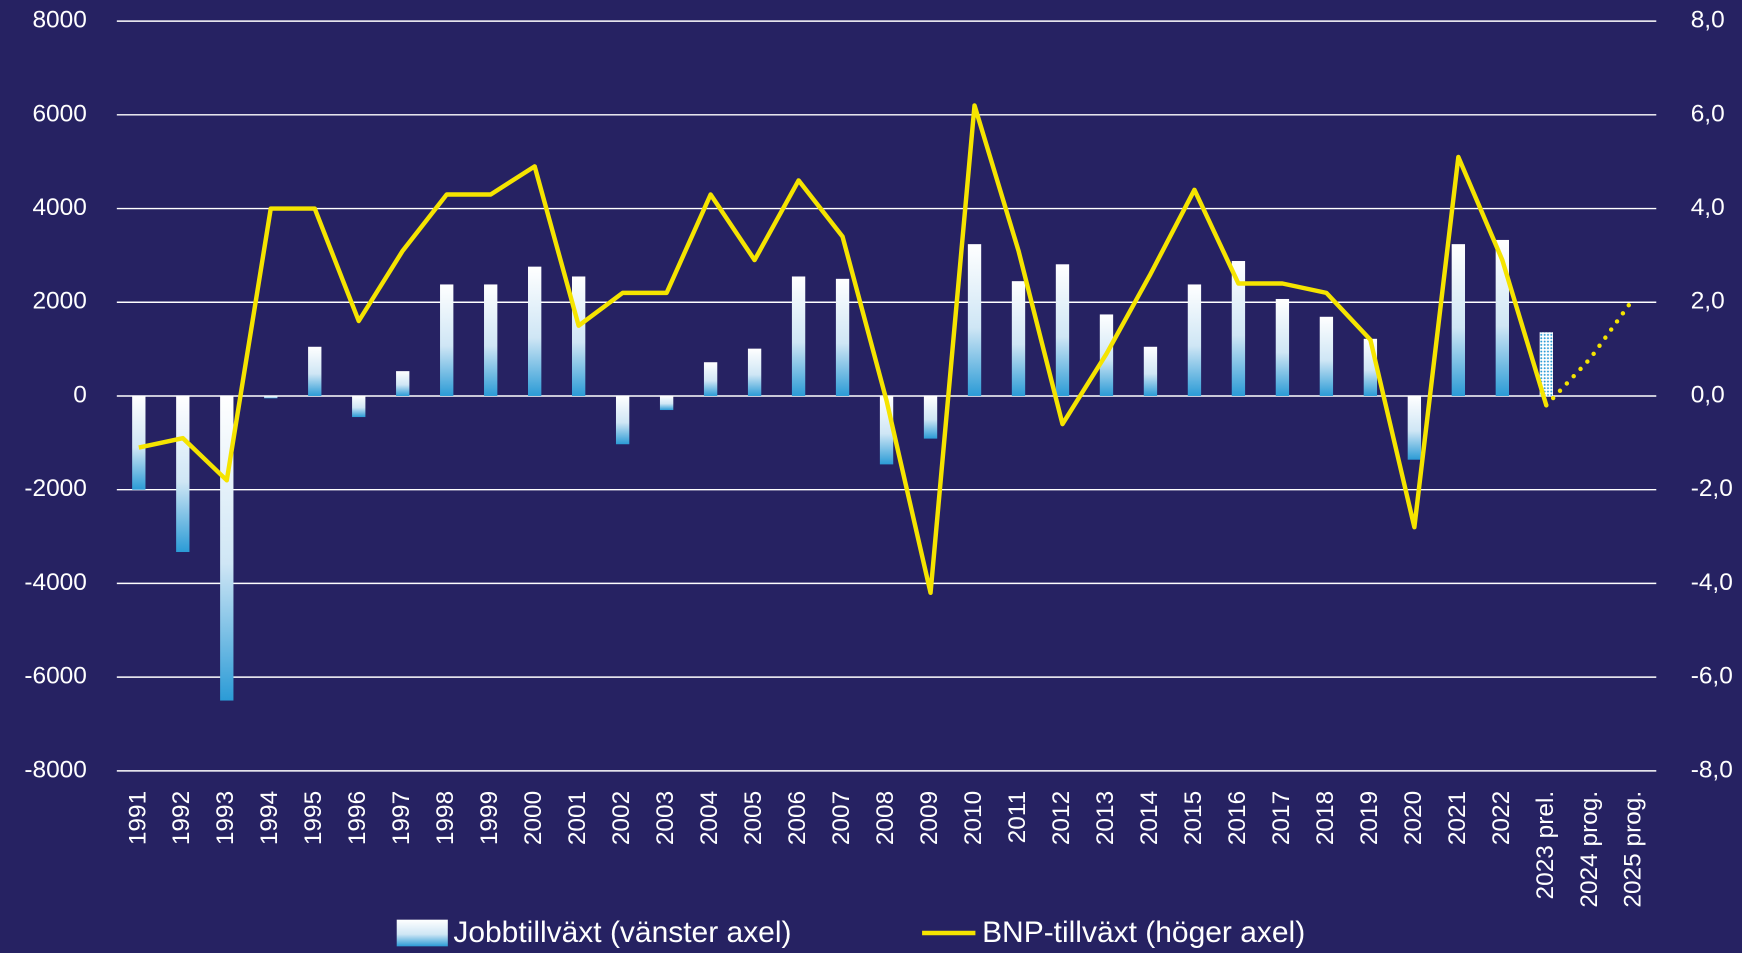 The height and width of the screenshot is (953, 1742). I want to click on x-tick-label: 1997, so click(401, 818).